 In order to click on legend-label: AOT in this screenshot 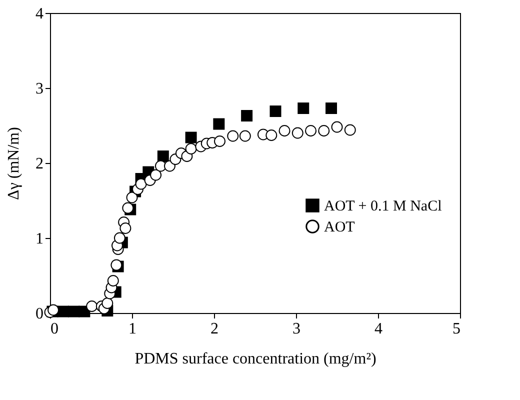, I will do `click(339, 228)`.